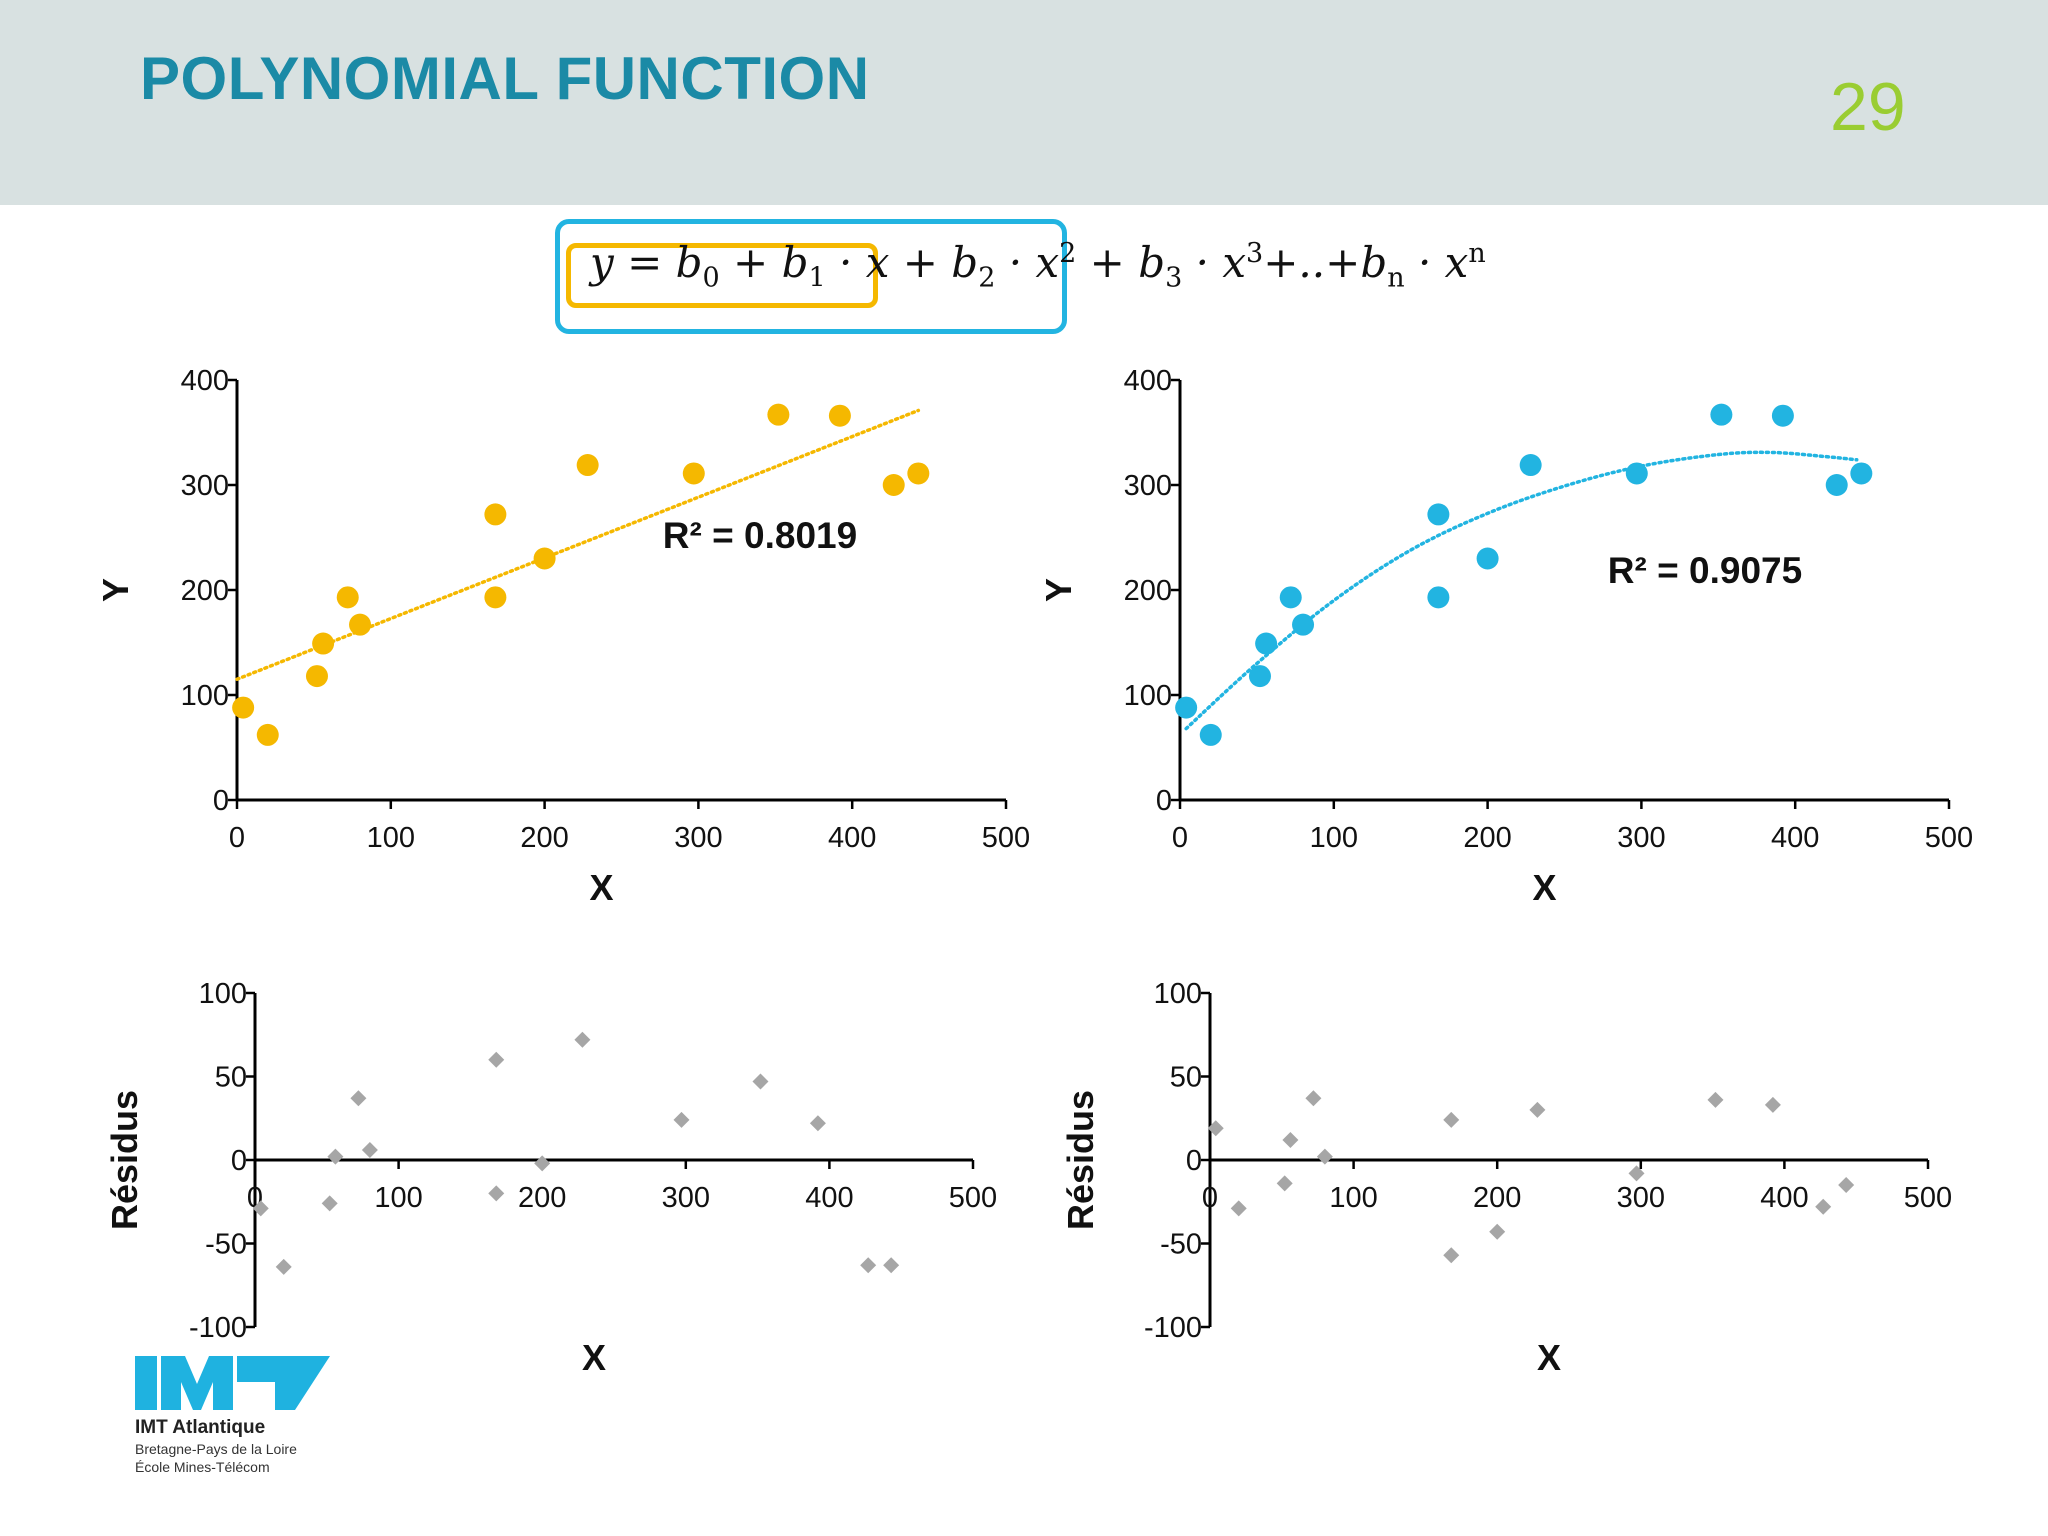 The width and height of the screenshot is (2048, 1536). Describe the element at coordinates (216, 1449) in the screenshot. I see `logo-subline-1: Bretagne-Pays de la Loire` at that location.